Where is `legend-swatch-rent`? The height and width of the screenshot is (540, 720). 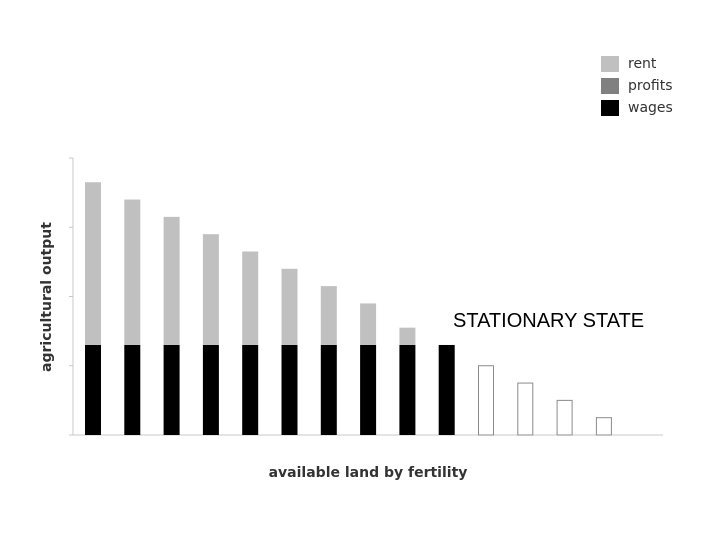 legend-swatch-rent is located at coordinates (610, 64).